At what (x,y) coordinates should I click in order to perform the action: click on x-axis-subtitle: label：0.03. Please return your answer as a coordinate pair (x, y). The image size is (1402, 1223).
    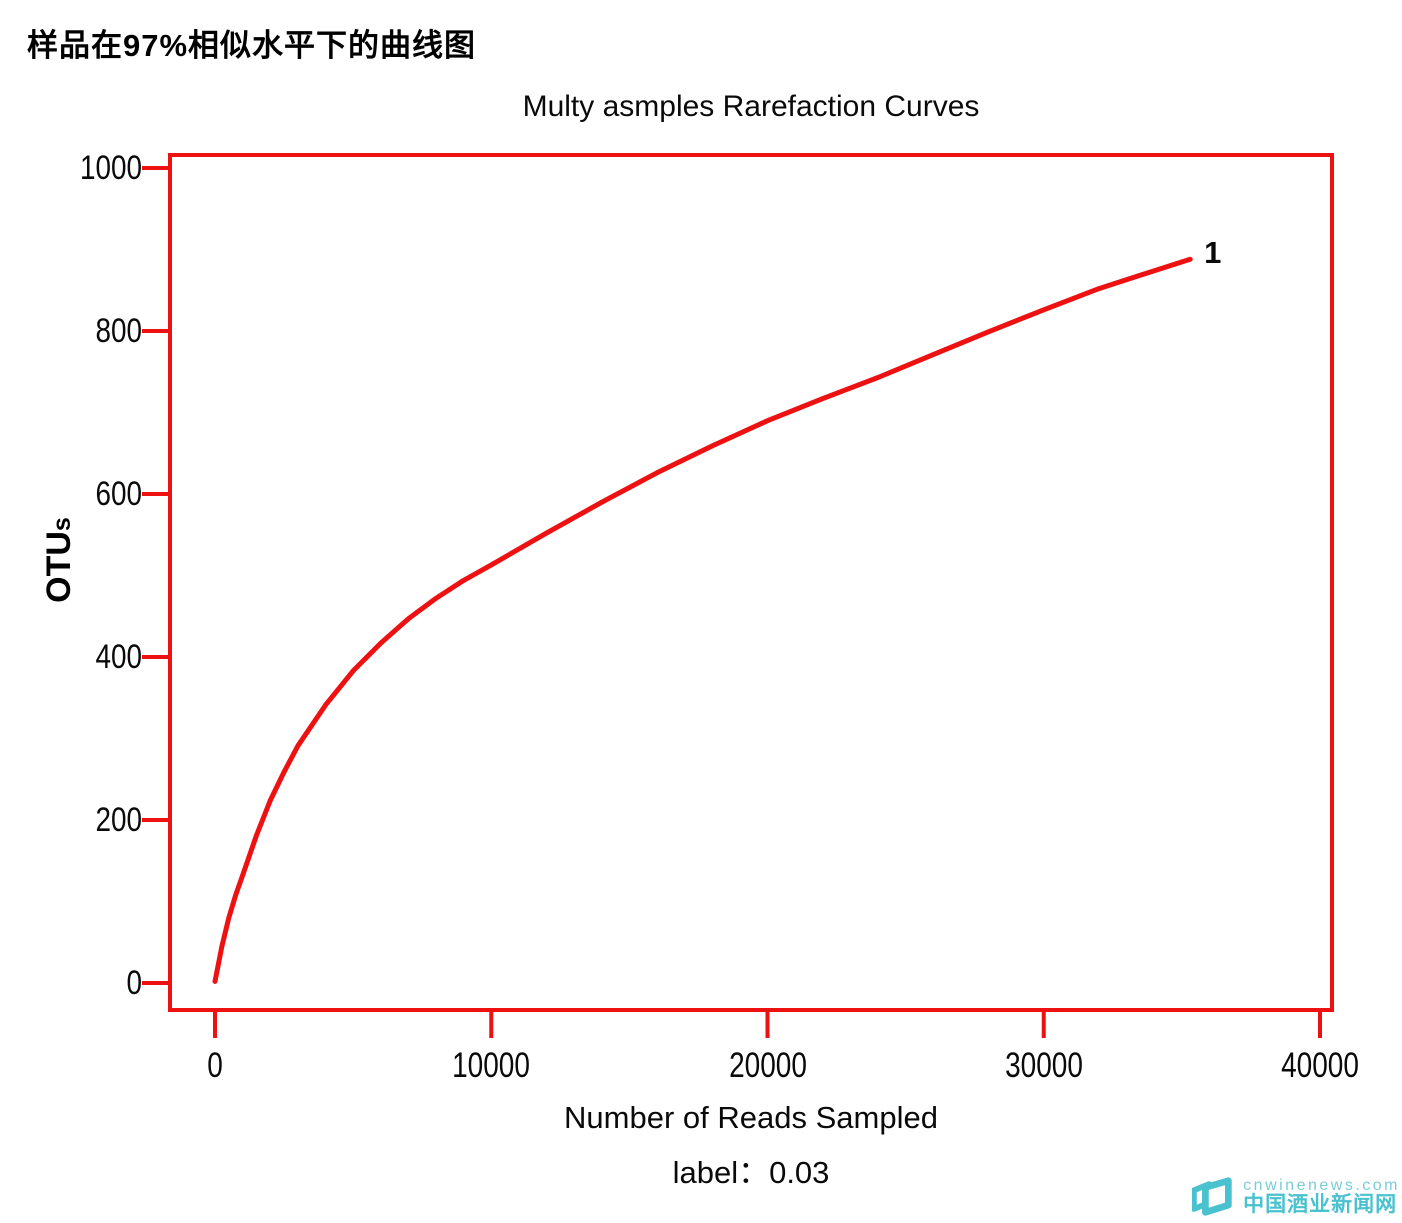
    Looking at the image, I should click on (751, 1172).